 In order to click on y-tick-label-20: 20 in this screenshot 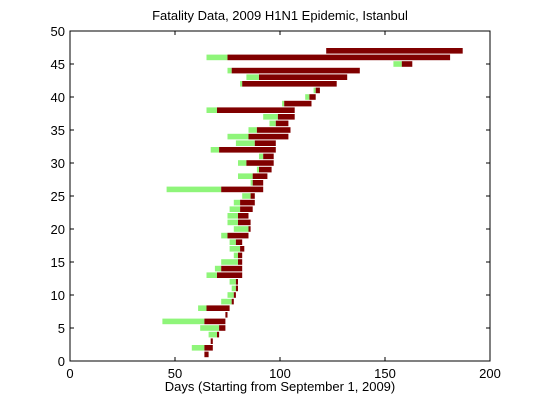, I will do `click(58, 229)`.